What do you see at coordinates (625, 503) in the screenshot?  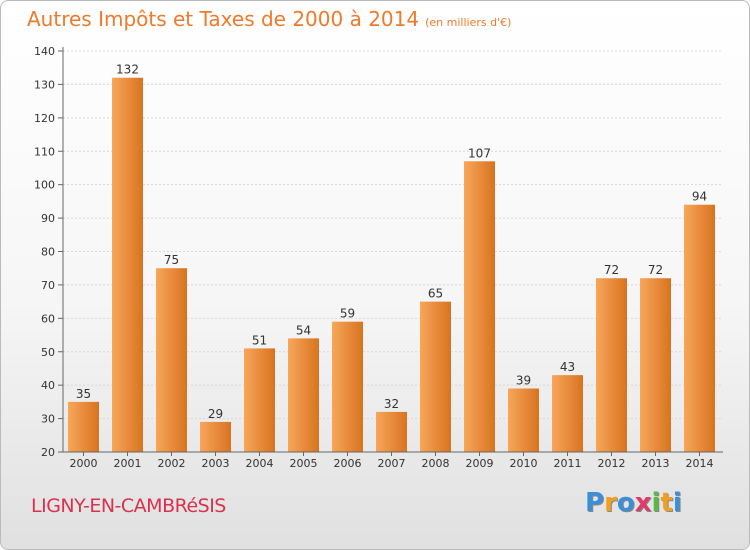 I see `logo-letter: o` at bounding box center [625, 503].